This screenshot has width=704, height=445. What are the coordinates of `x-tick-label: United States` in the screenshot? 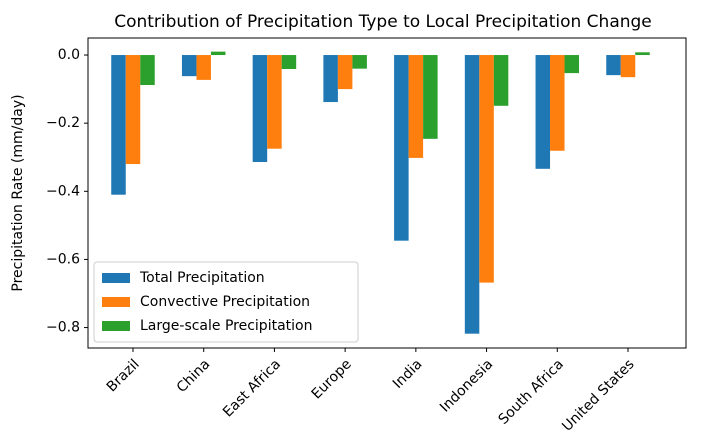 It's located at (598, 395).